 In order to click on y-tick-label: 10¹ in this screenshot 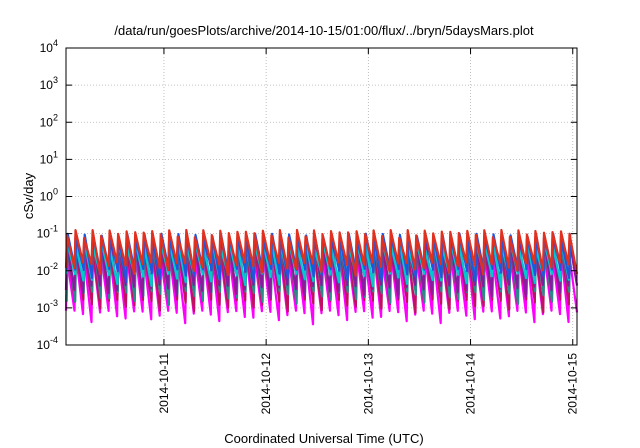, I will do `click(49, 157)`.